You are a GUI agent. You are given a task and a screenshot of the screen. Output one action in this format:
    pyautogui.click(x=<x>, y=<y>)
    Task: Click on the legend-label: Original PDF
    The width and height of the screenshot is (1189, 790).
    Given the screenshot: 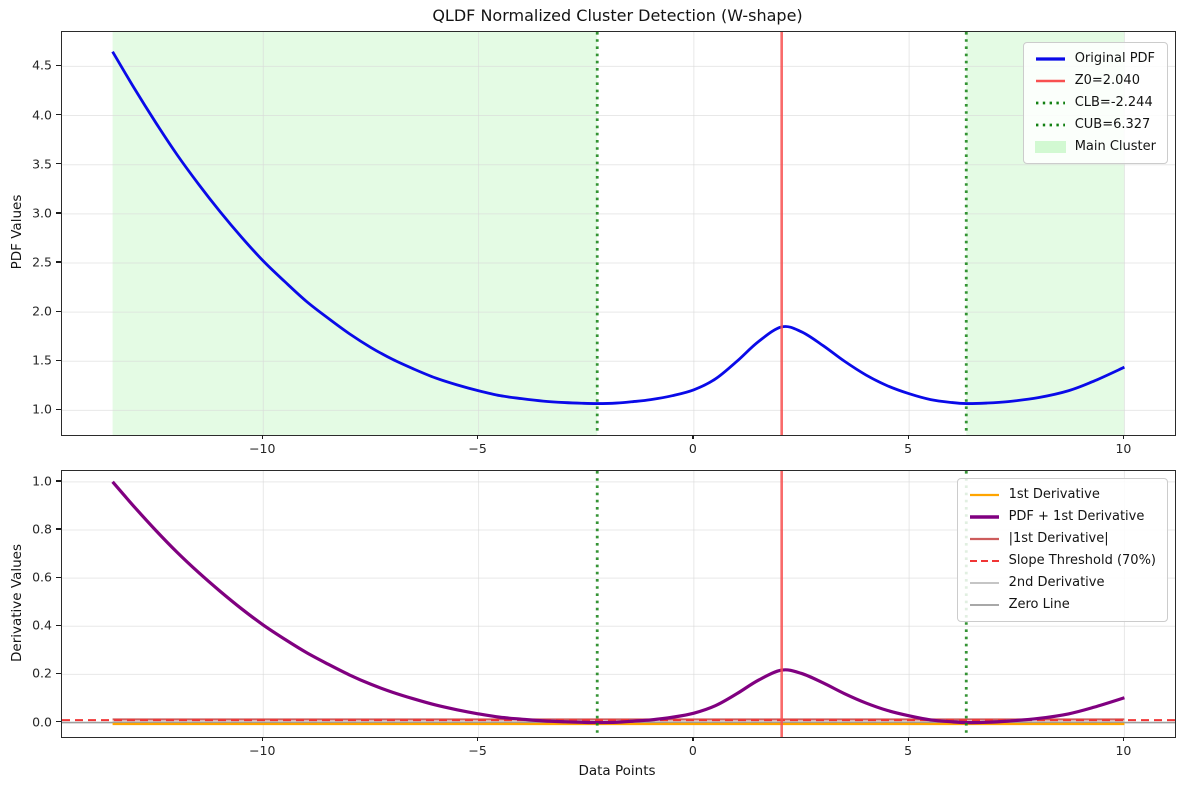 What is the action you would take?
    pyautogui.click(x=1115, y=58)
    